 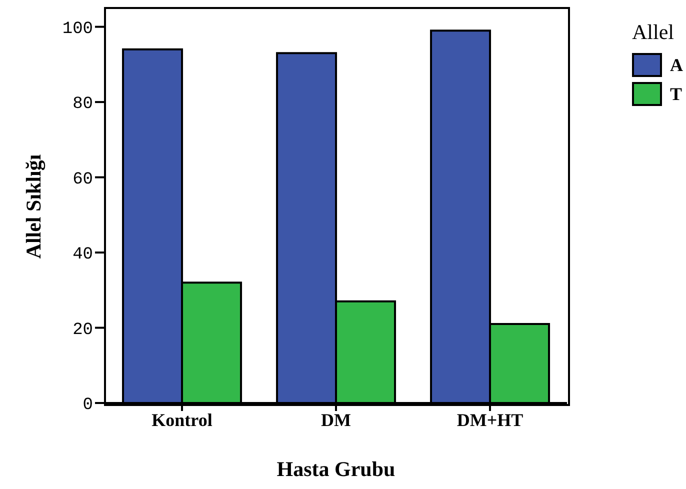 What do you see at coordinates (182, 420) in the screenshot?
I see `x-tick-label: Kontrol` at bounding box center [182, 420].